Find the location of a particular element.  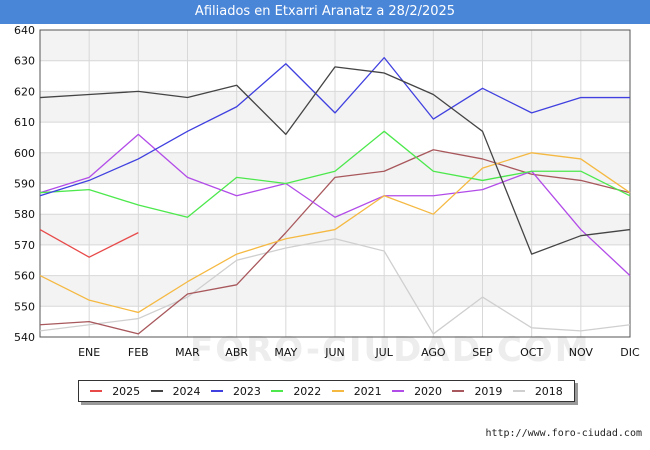

x-tick-labels: ENE FEB MAR ABR MAY JUN JUL AGO SEP OCT NOV DIC is located at coordinates (359, 352).